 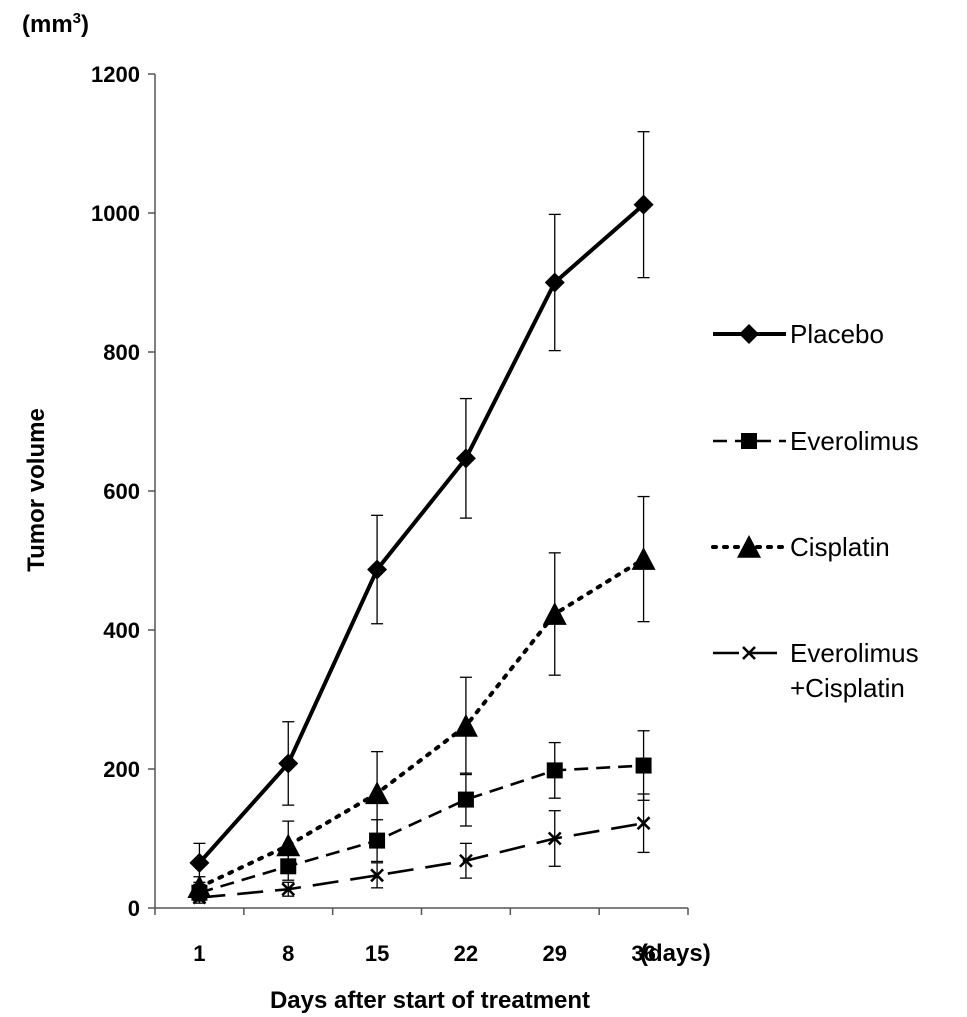 I want to click on legend-item-1: Everolimus, so click(x=816, y=441).